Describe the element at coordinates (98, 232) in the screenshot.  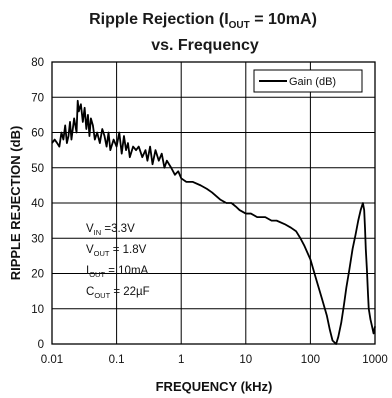
I see `condition-subscript: IN` at that location.